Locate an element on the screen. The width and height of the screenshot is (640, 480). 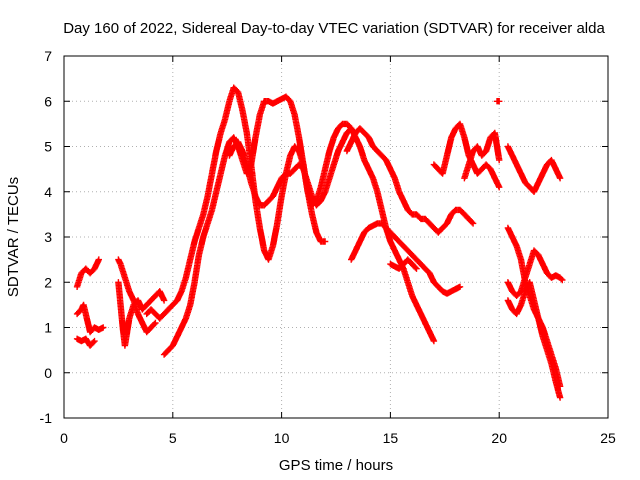
y-tick-label: 4 is located at coordinates (48, 192).